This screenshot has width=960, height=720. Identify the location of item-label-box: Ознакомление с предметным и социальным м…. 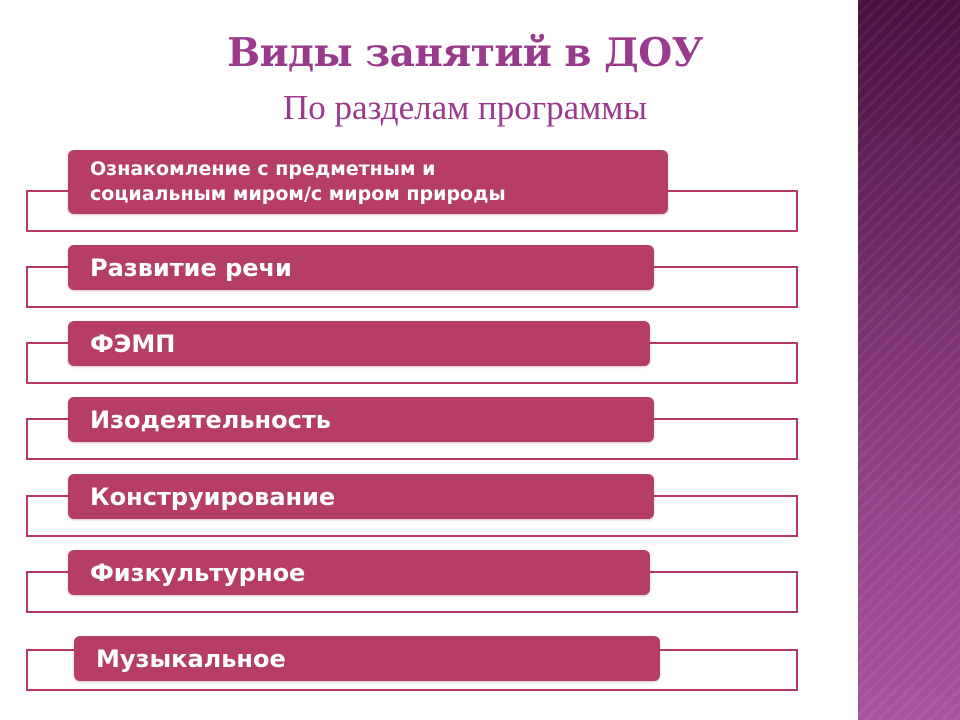
(368, 182).